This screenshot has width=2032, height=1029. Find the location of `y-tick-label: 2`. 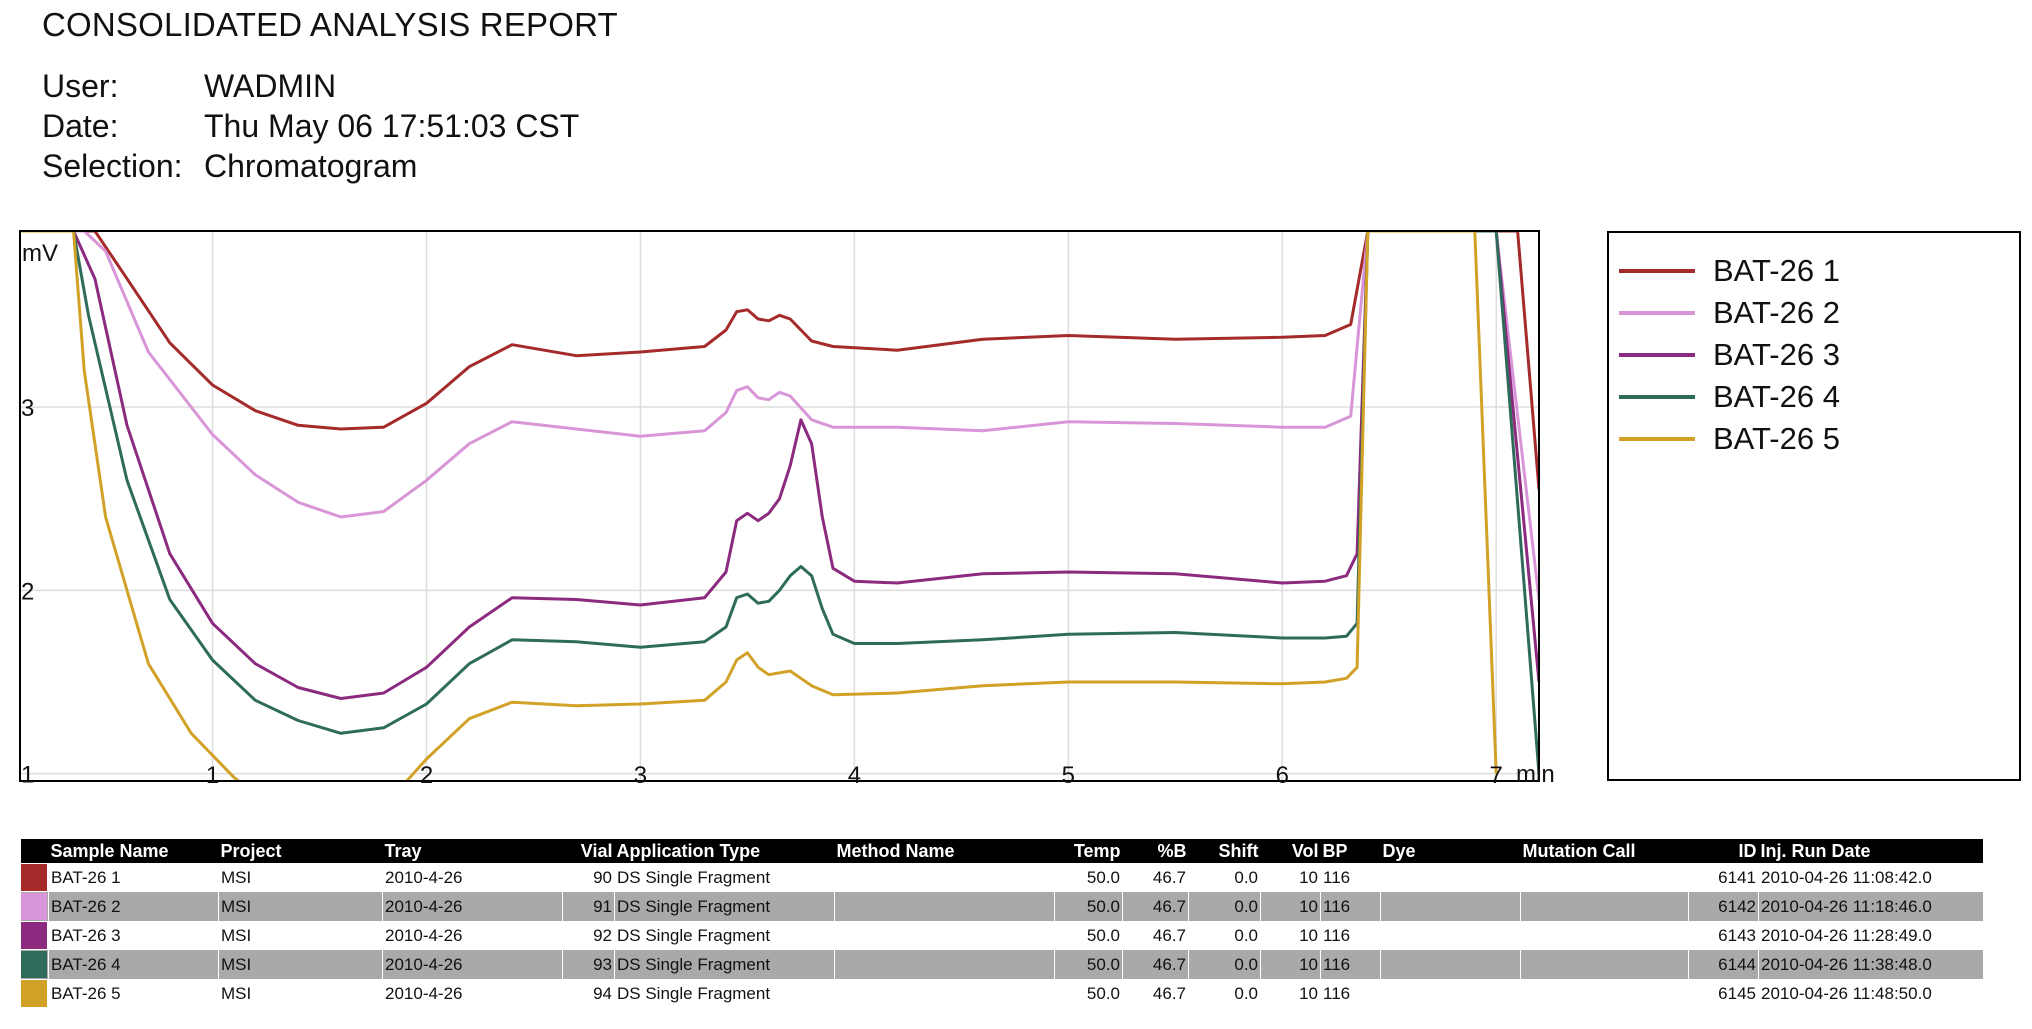

y-tick-label: 2 is located at coordinates (27, 591).